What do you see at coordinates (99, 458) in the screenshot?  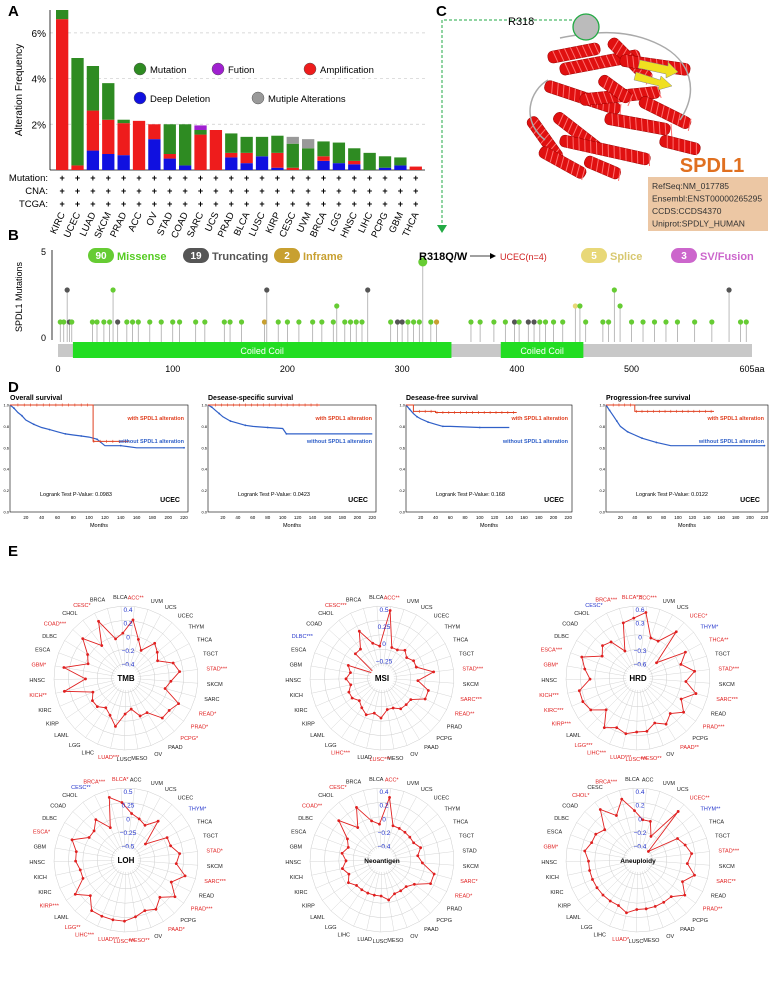 I see `plot-frame` at bounding box center [99, 458].